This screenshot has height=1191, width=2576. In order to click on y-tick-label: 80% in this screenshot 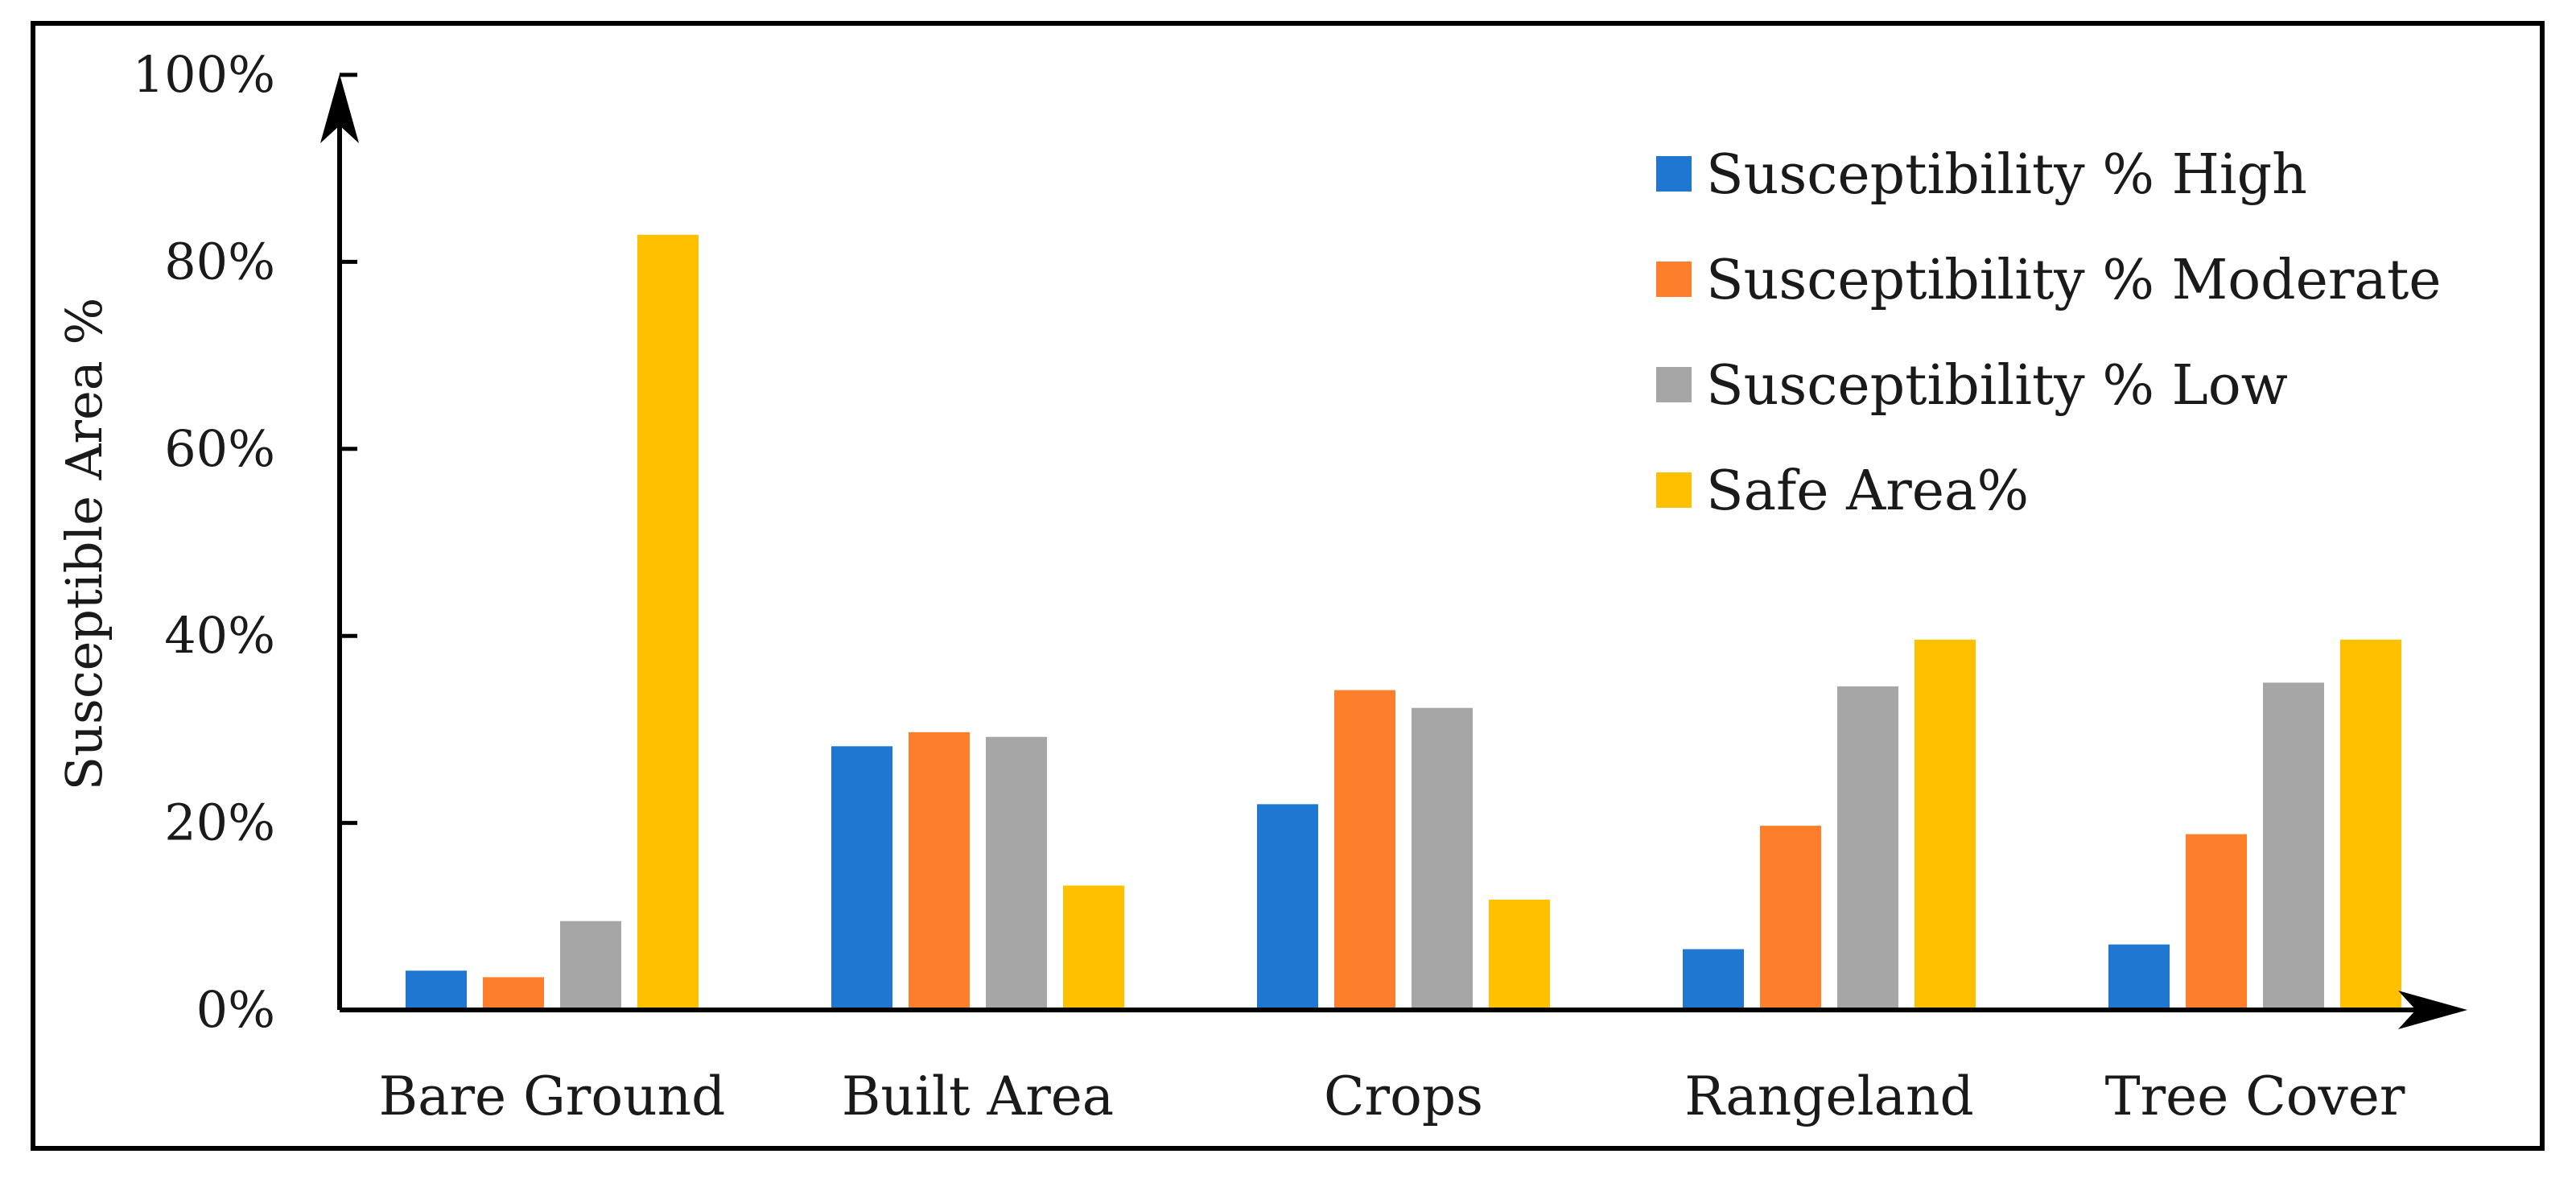, I will do `click(219, 261)`.